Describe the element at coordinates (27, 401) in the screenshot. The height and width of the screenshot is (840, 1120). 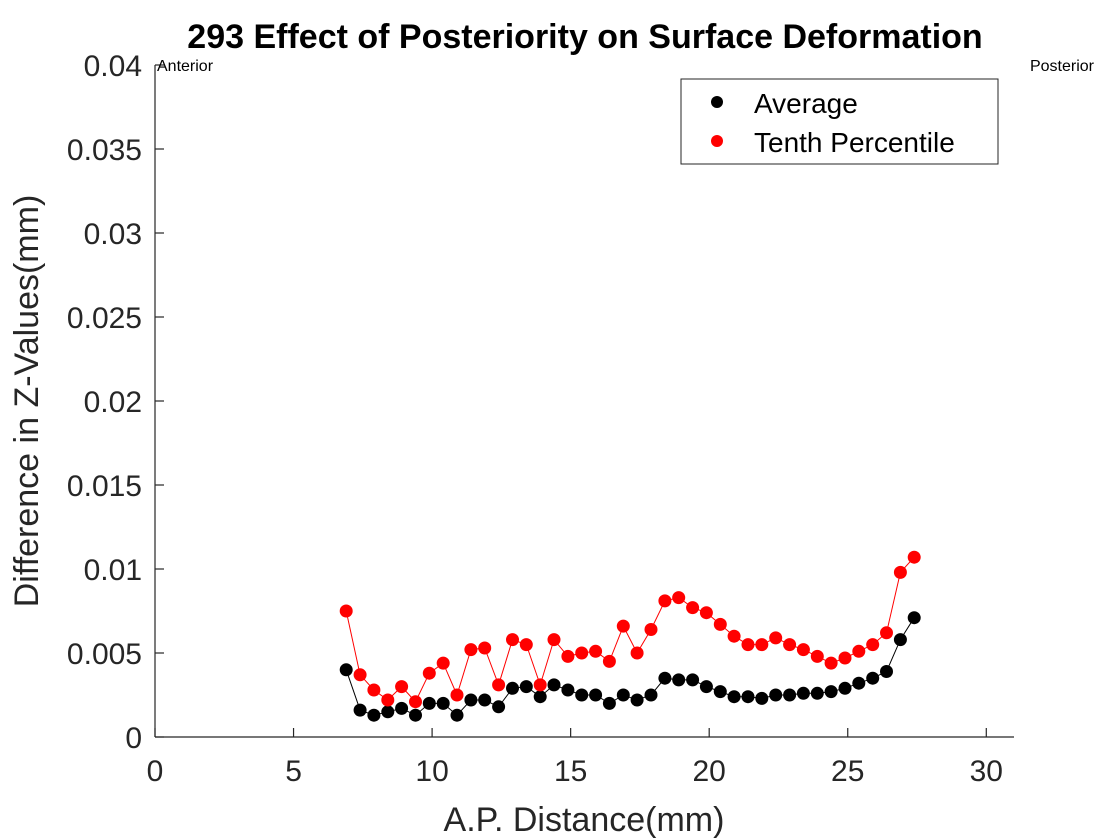
I see `y-axis-label: Difference in Z-Values(mm)` at that location.